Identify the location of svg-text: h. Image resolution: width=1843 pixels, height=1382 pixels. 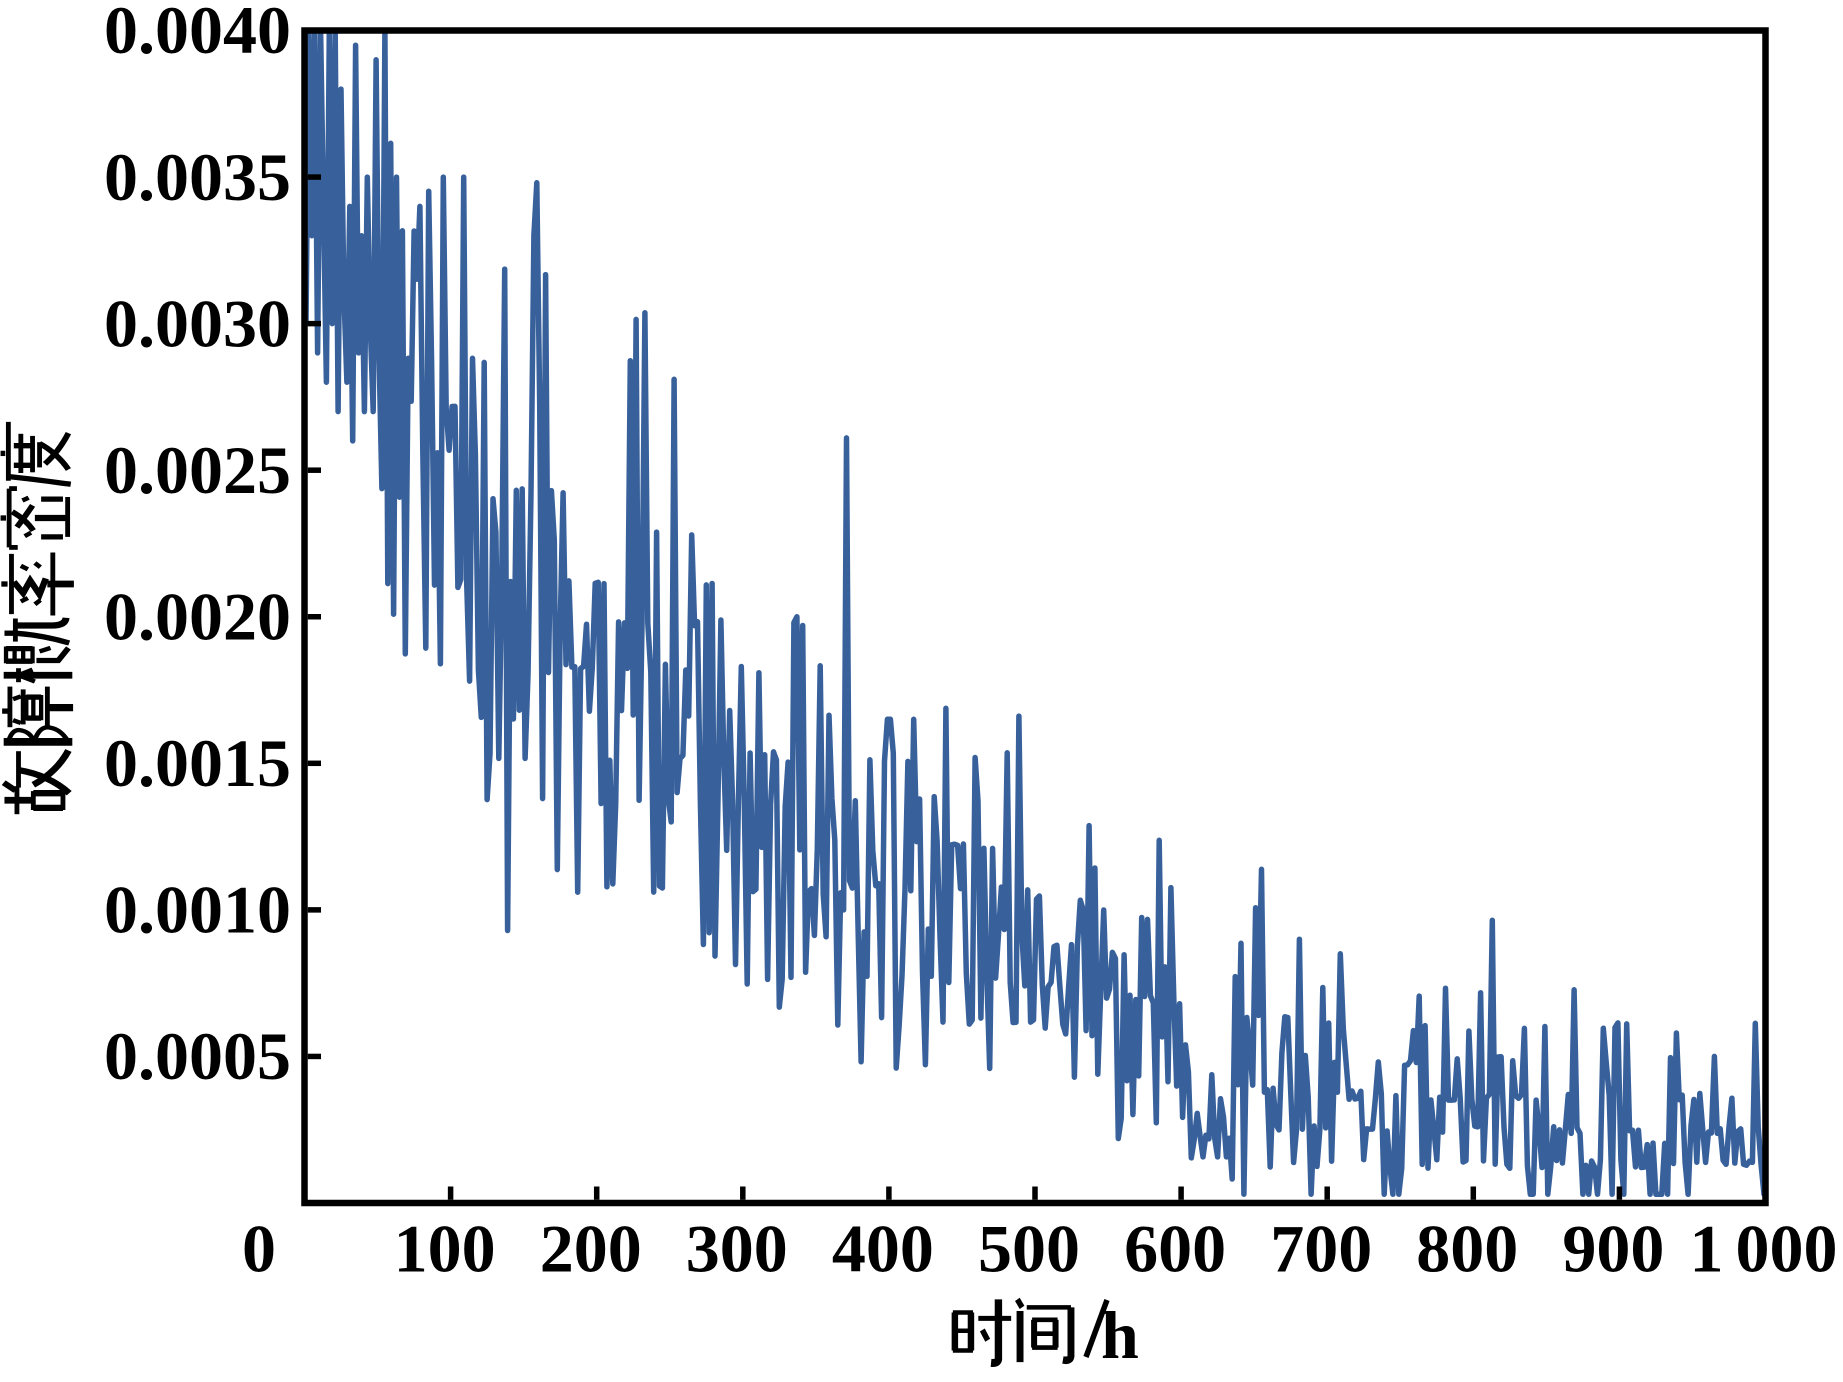
(1120, 1335).